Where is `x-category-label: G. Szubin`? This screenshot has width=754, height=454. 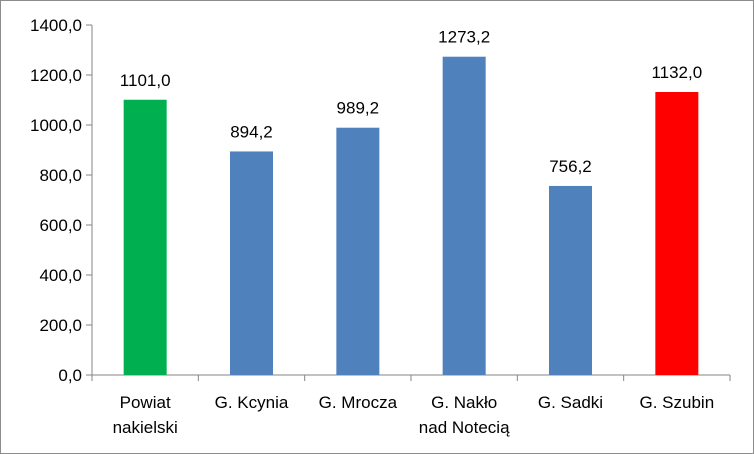 x-category-label: G. Szubin is located at coordinates (677, 402).